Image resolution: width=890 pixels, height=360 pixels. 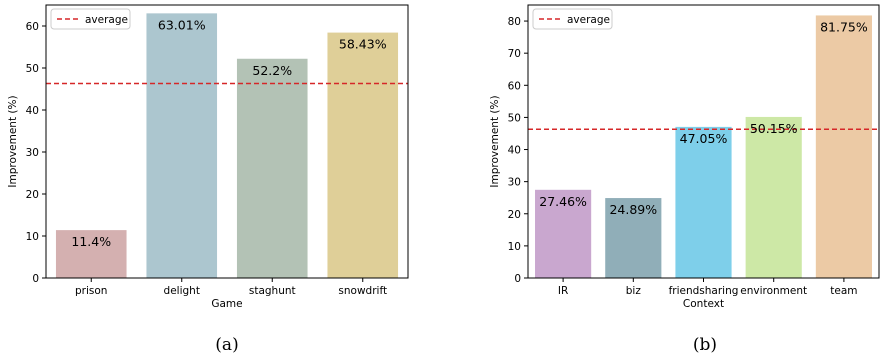 What do you see at coordinates (91, 254) in the screenshot?
I see `bar-prison` at bounding box center [91, 254].